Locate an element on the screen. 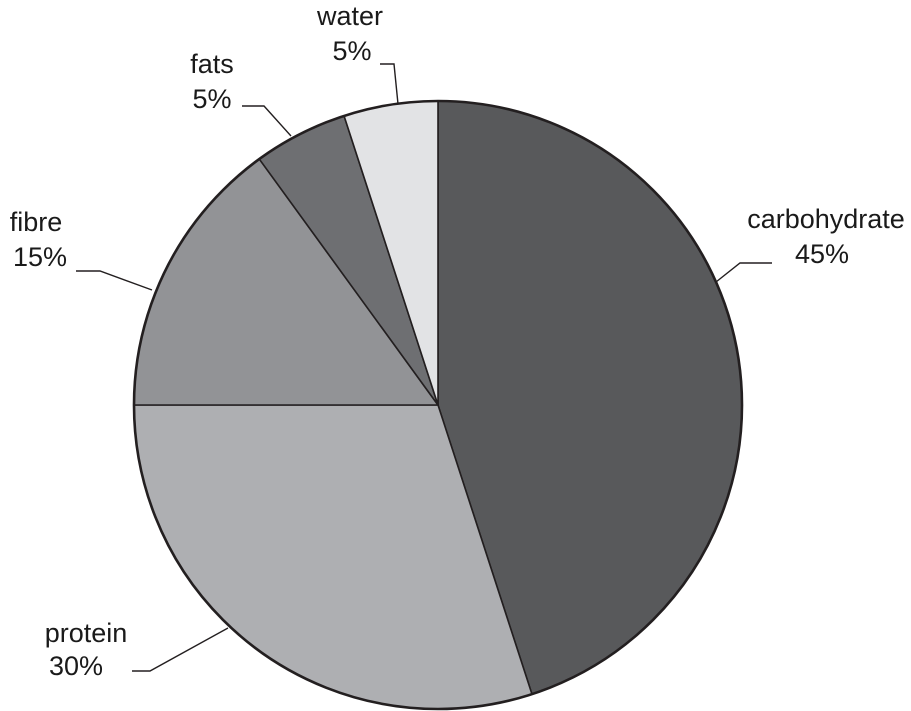  slice-value-fats: 5% is located at coordinates (211, 99).